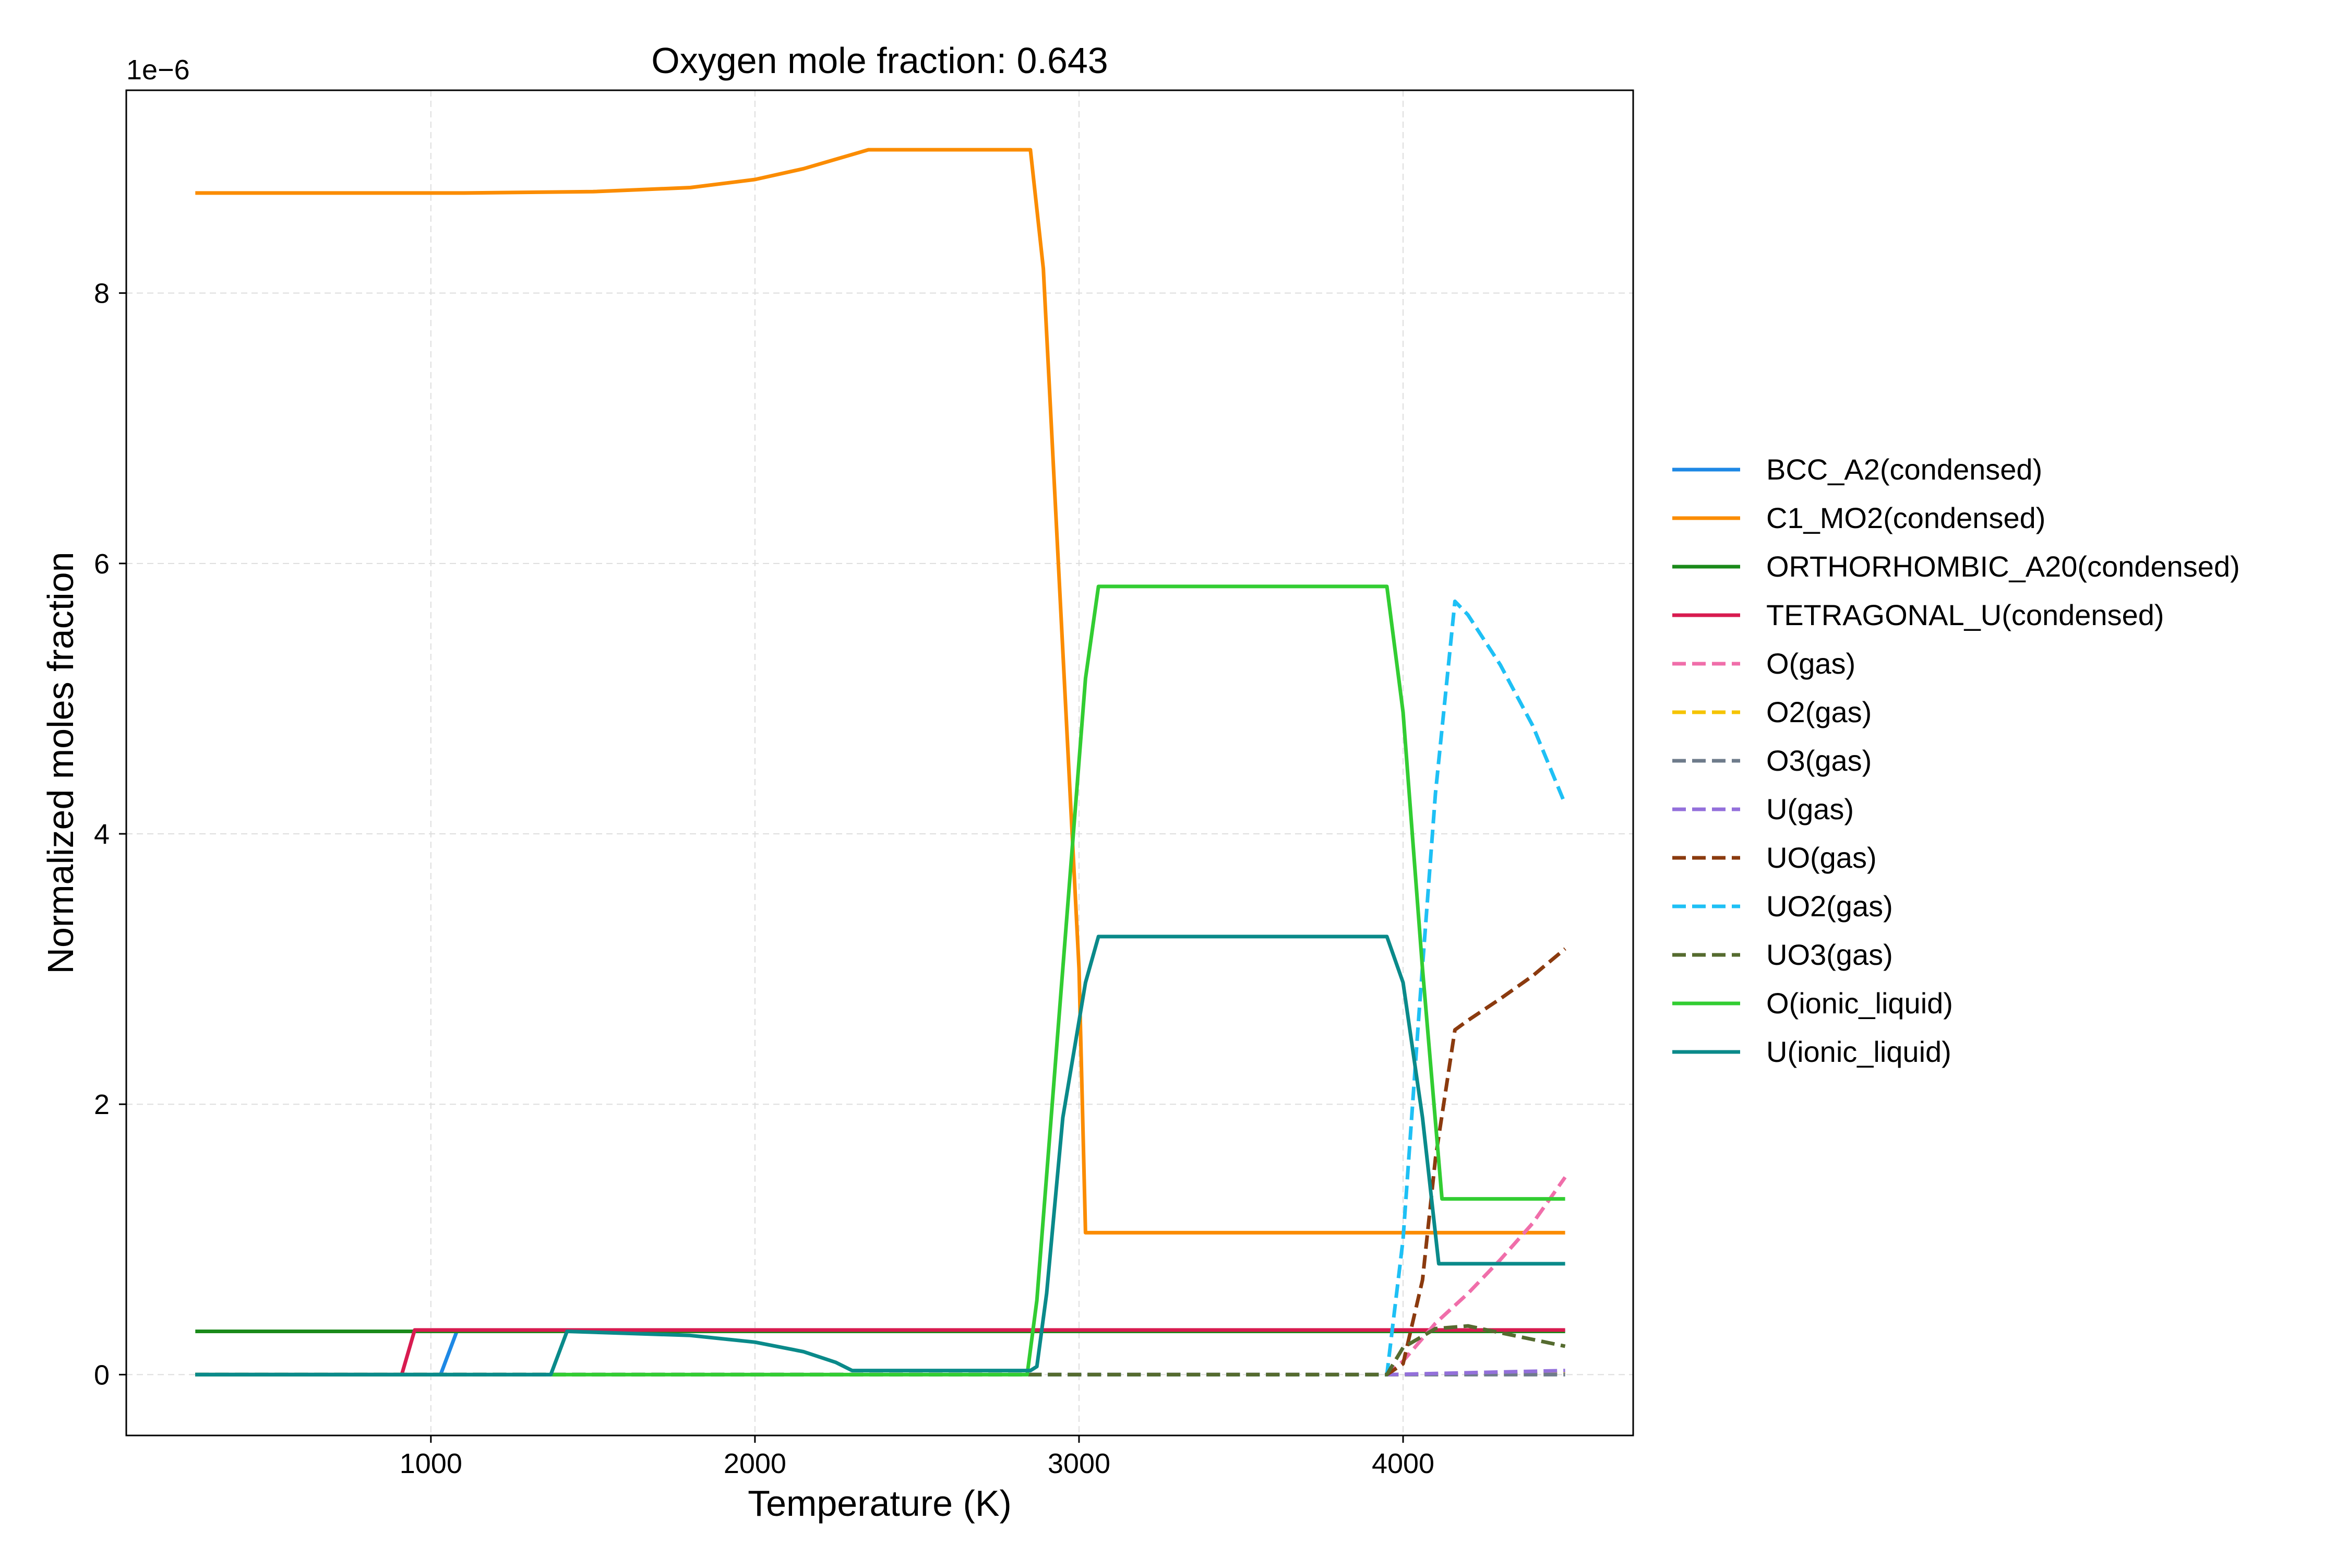 The width and height of the screenshot is (2348, 1568). I want to click on legend-label: O2(gas), so click(1819, 712).